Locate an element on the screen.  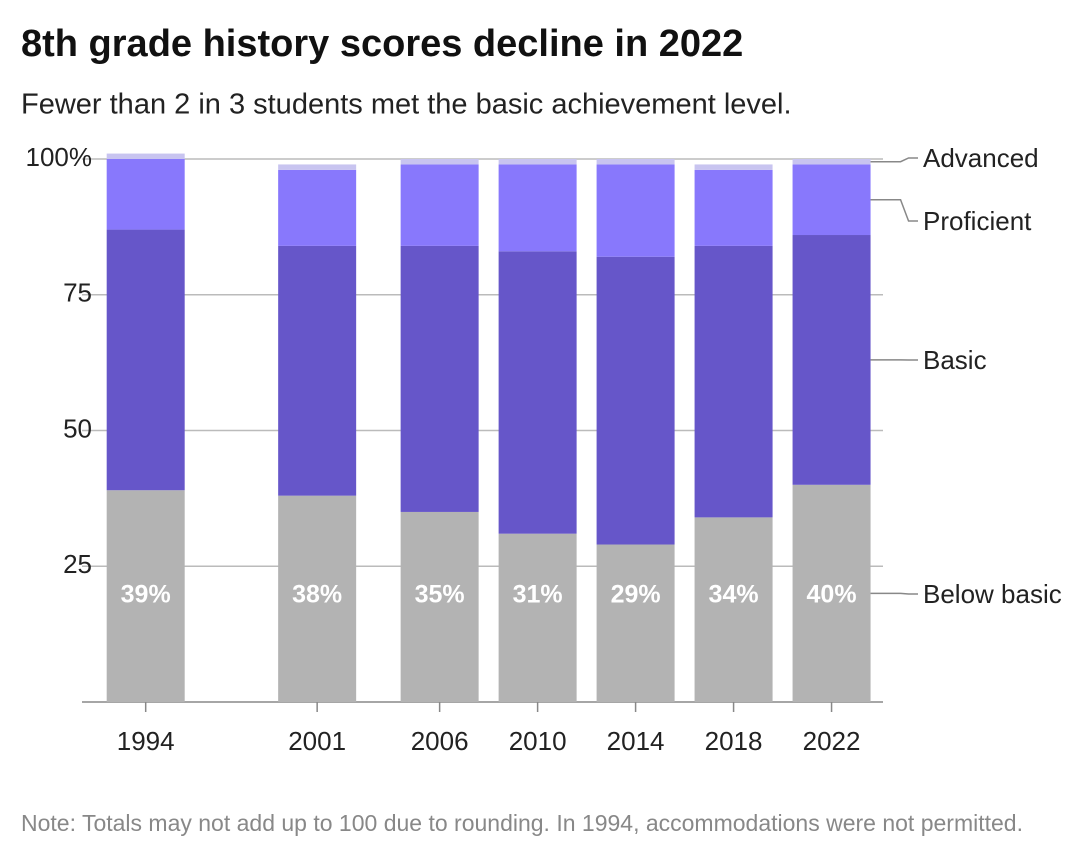
x-tick-label: 2018 is located at coordinates (734, 741).